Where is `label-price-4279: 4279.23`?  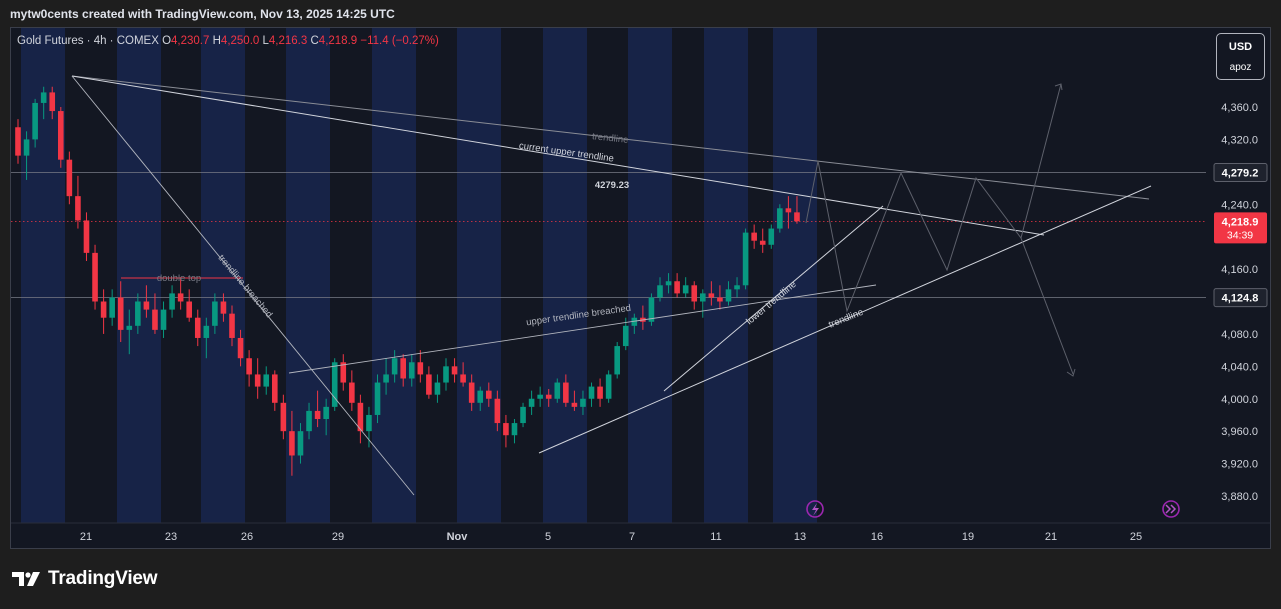
label-price-4279: 4279.23 is located at coordinates (612, 185).